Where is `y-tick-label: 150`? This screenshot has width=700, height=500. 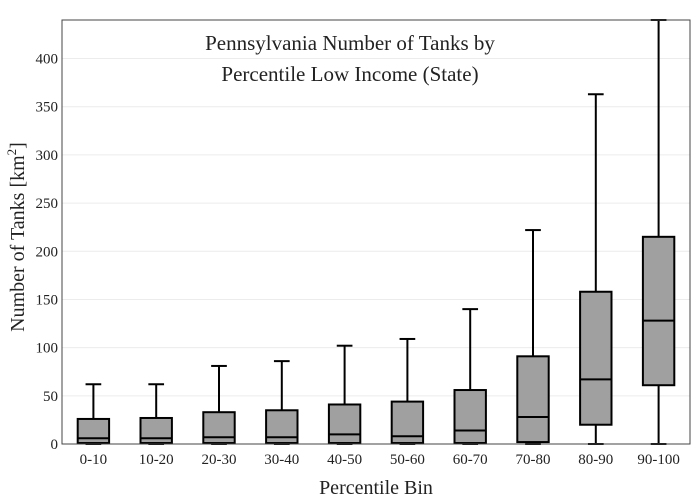 y-tick-label: 150 is located at coordinates (47, 300).